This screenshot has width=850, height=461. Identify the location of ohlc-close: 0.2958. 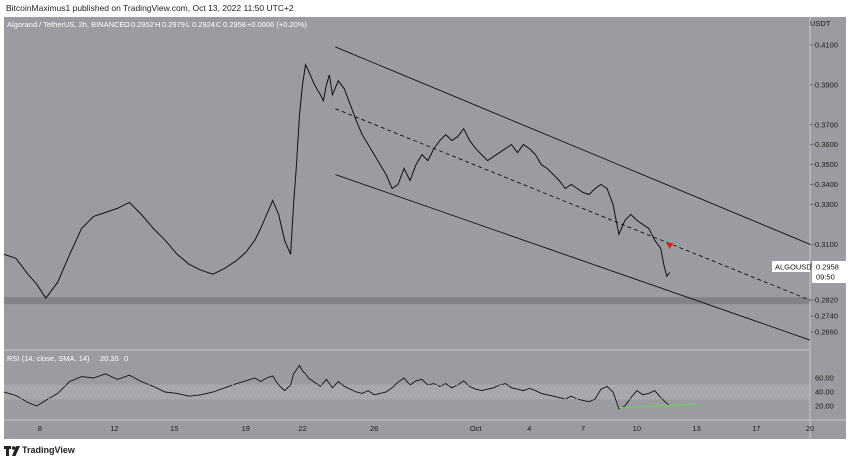
(234, 24).